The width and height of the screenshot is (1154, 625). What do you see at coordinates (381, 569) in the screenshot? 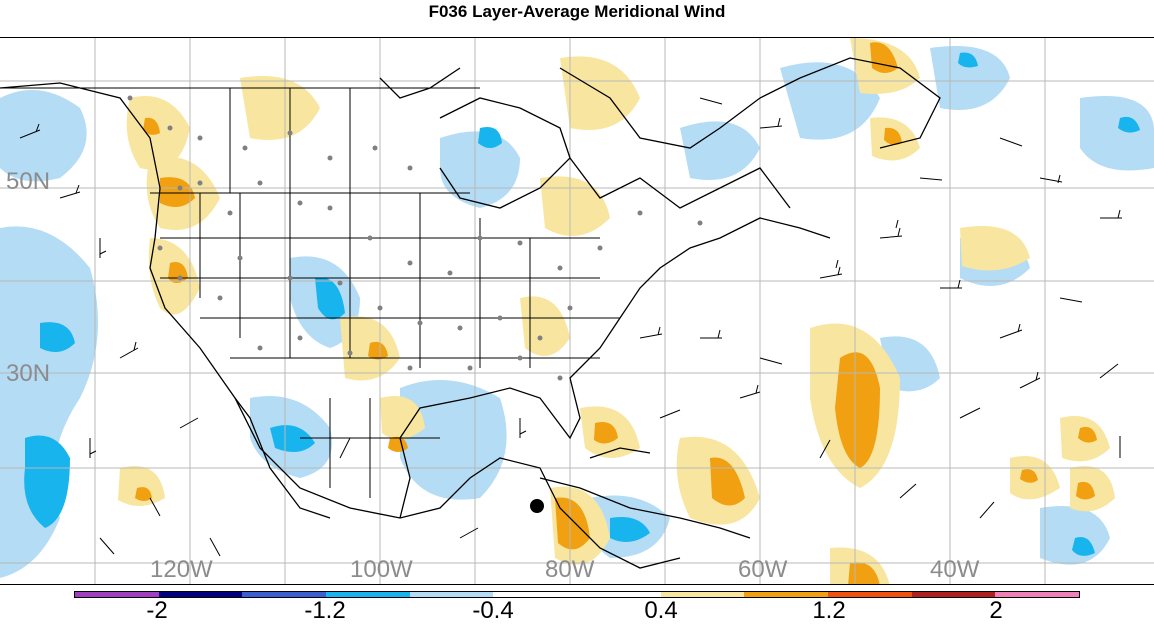
I see `lon-label-100w: 100W` at bounding box center [381, 569].